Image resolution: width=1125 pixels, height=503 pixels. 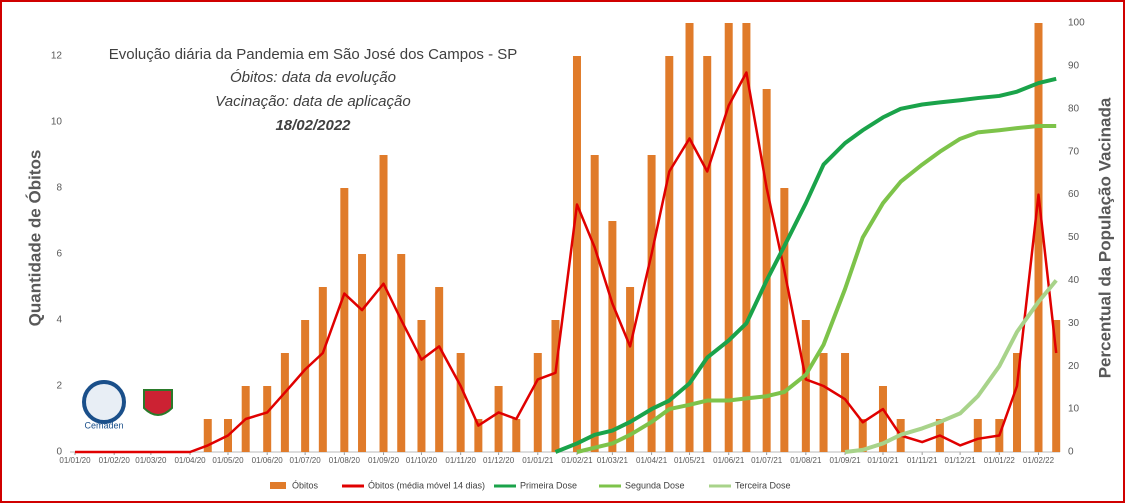 I want to click on logo: Cemaden, so click(x=127, y=405).